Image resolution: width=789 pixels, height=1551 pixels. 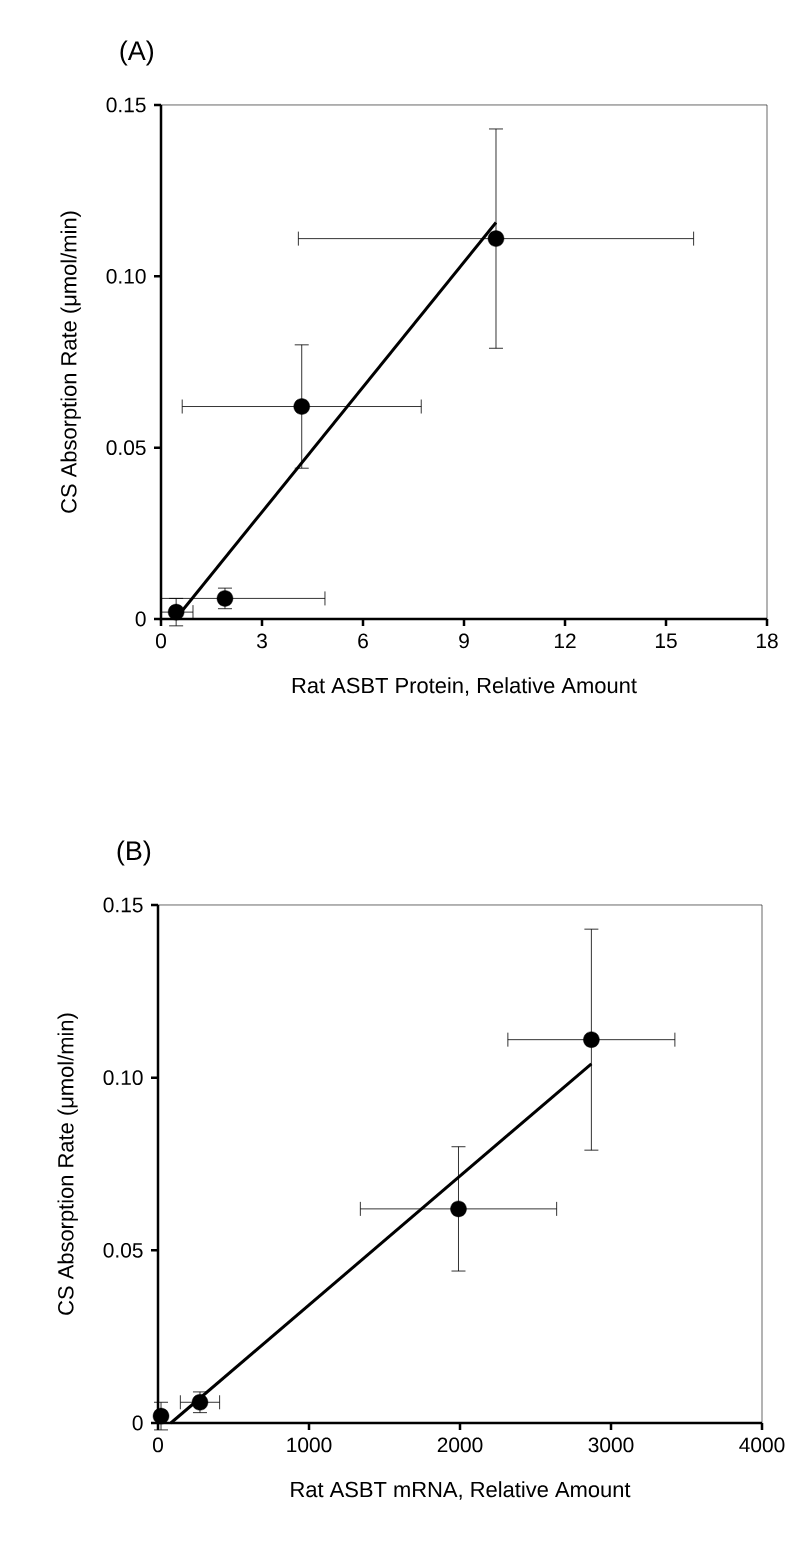 I want to click on x-tick-label: 3000, so click(x=611, y=1445).